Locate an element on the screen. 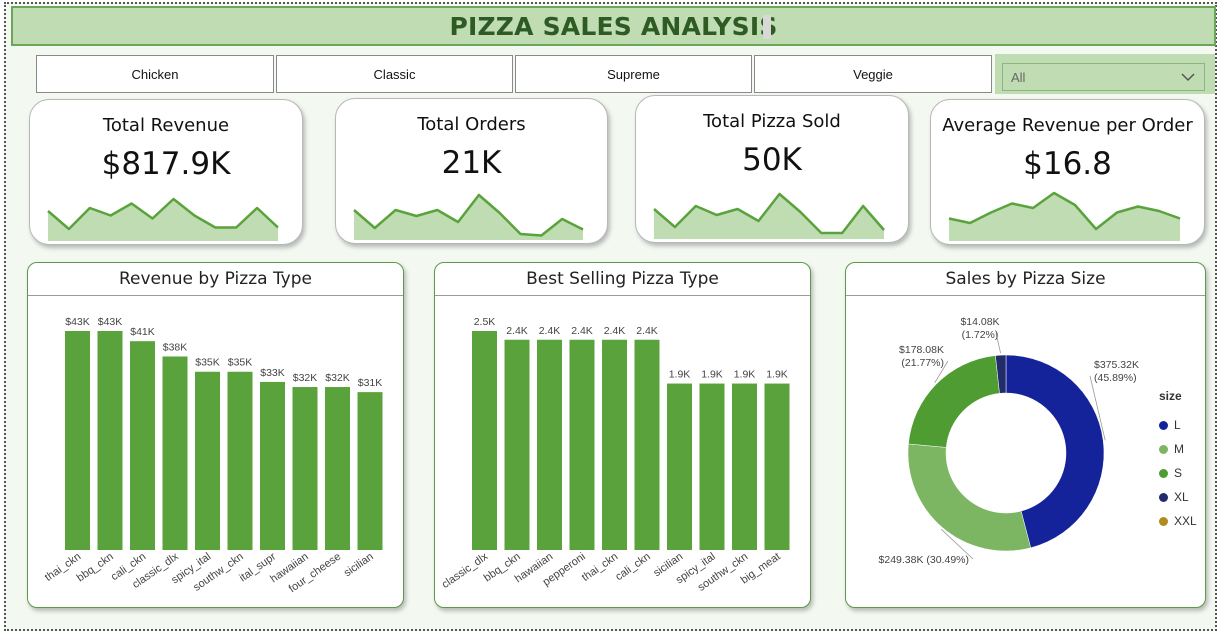 The height and width of the screenshot is (633, 1221). kpi-value: 21K is located at coordinates (471, 163).